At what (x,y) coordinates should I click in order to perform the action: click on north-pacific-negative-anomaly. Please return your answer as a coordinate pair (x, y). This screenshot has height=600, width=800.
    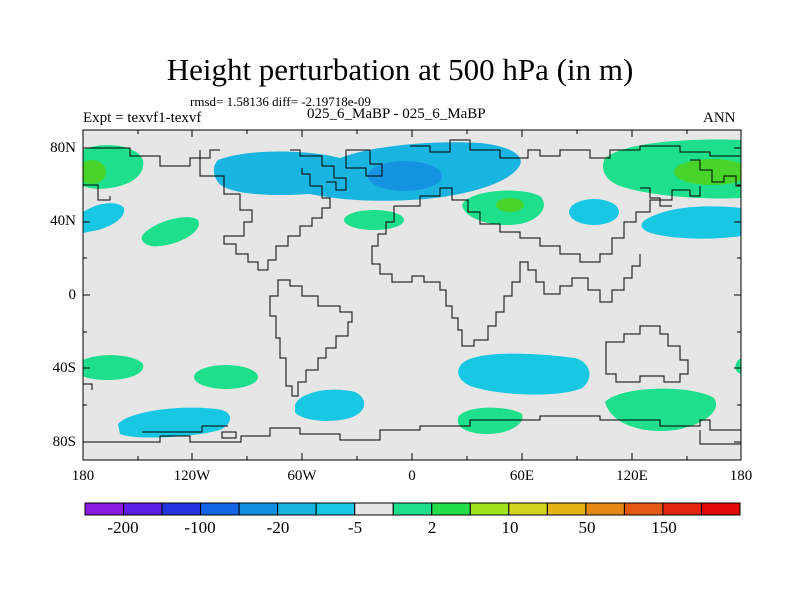
    Looking at the image, I should click on (367, 171).